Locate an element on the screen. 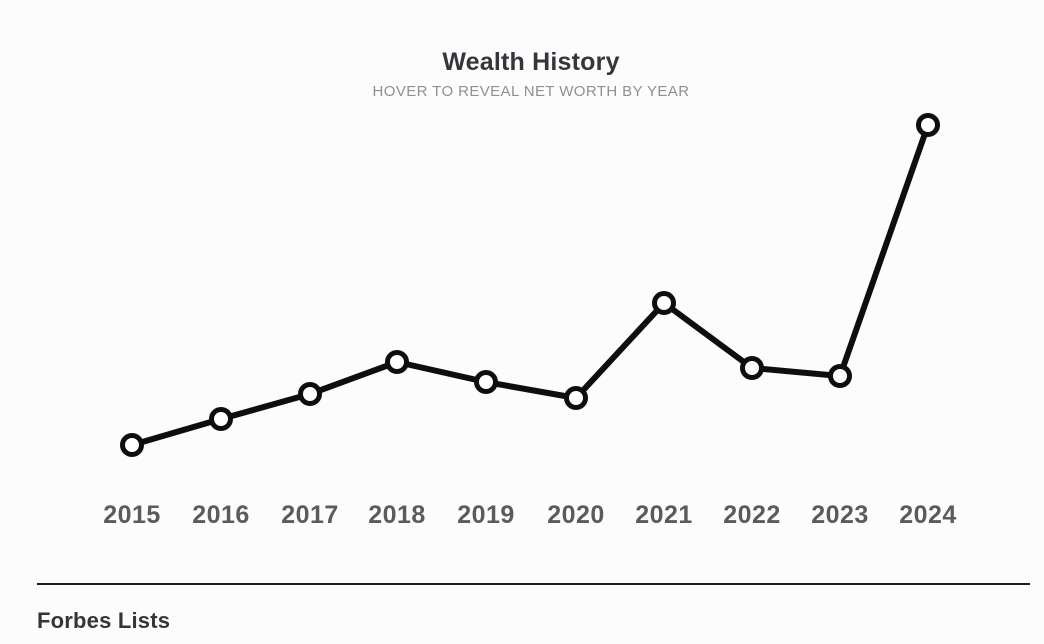 The height and width of the screenshot is (644, 1044). data-point-2019 is located at coordinates (486, 382).